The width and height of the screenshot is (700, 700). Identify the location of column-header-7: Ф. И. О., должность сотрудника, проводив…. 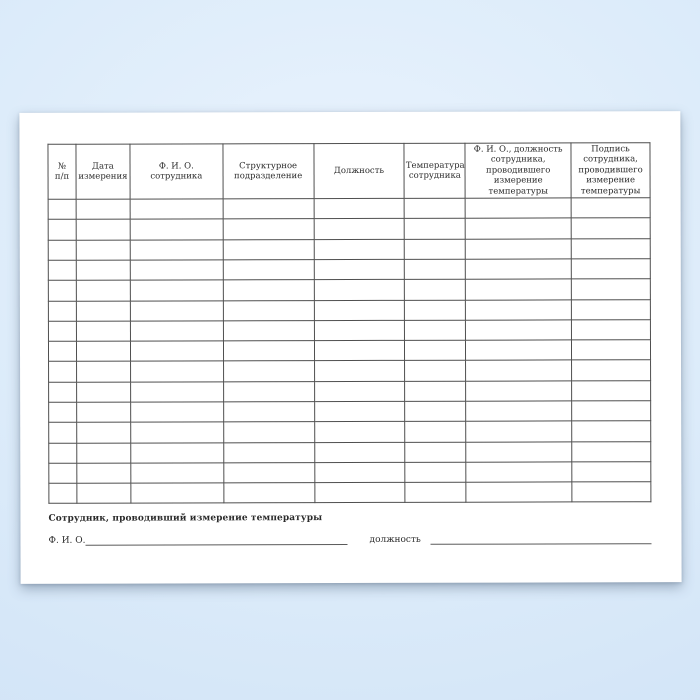
(518, 170).